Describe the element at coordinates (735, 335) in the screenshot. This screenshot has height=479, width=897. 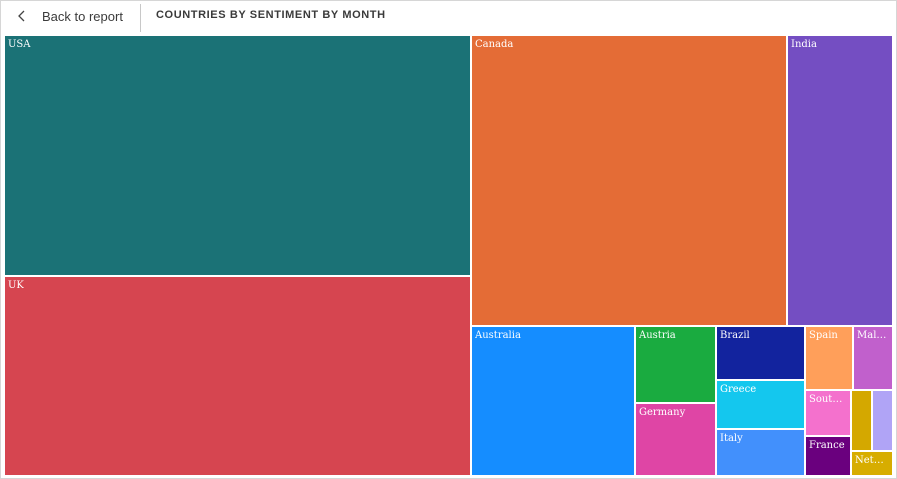
I see `tile-label-brazil: Brazil` at that location.